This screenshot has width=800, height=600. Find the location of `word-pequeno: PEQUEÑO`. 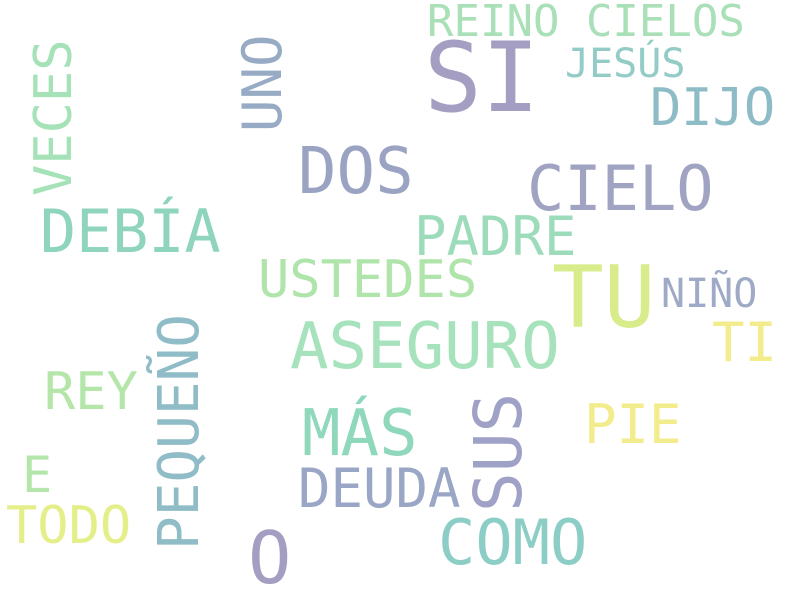

word-pequeno: PEQUEÑO is located at coordinates (179, 431).